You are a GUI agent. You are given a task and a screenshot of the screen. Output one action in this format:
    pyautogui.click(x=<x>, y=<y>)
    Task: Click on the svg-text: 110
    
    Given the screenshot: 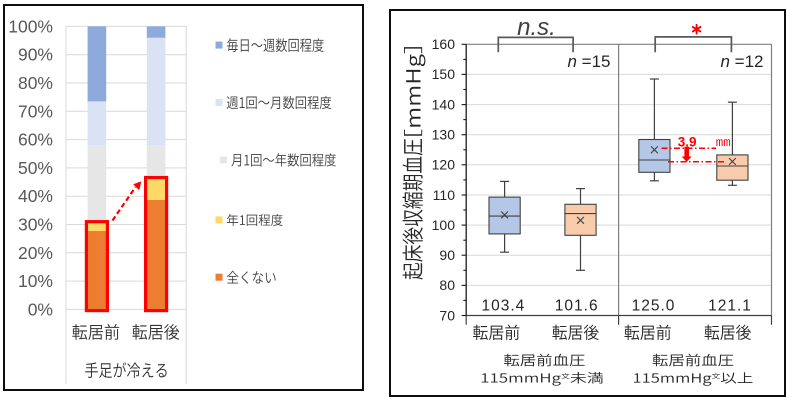 What is the action you would take?
    pyautogui.click(x=444, y=195)
    